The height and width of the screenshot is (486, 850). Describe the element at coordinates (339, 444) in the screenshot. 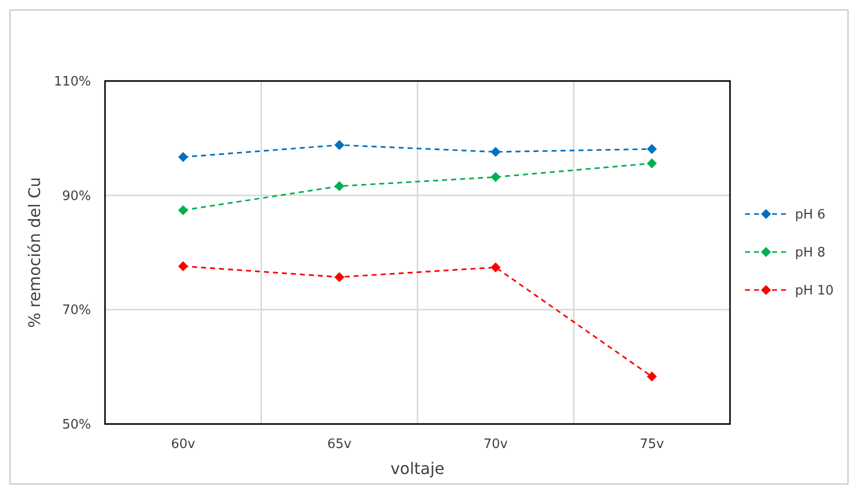

I see `x-tick-label: 65v` at that location.